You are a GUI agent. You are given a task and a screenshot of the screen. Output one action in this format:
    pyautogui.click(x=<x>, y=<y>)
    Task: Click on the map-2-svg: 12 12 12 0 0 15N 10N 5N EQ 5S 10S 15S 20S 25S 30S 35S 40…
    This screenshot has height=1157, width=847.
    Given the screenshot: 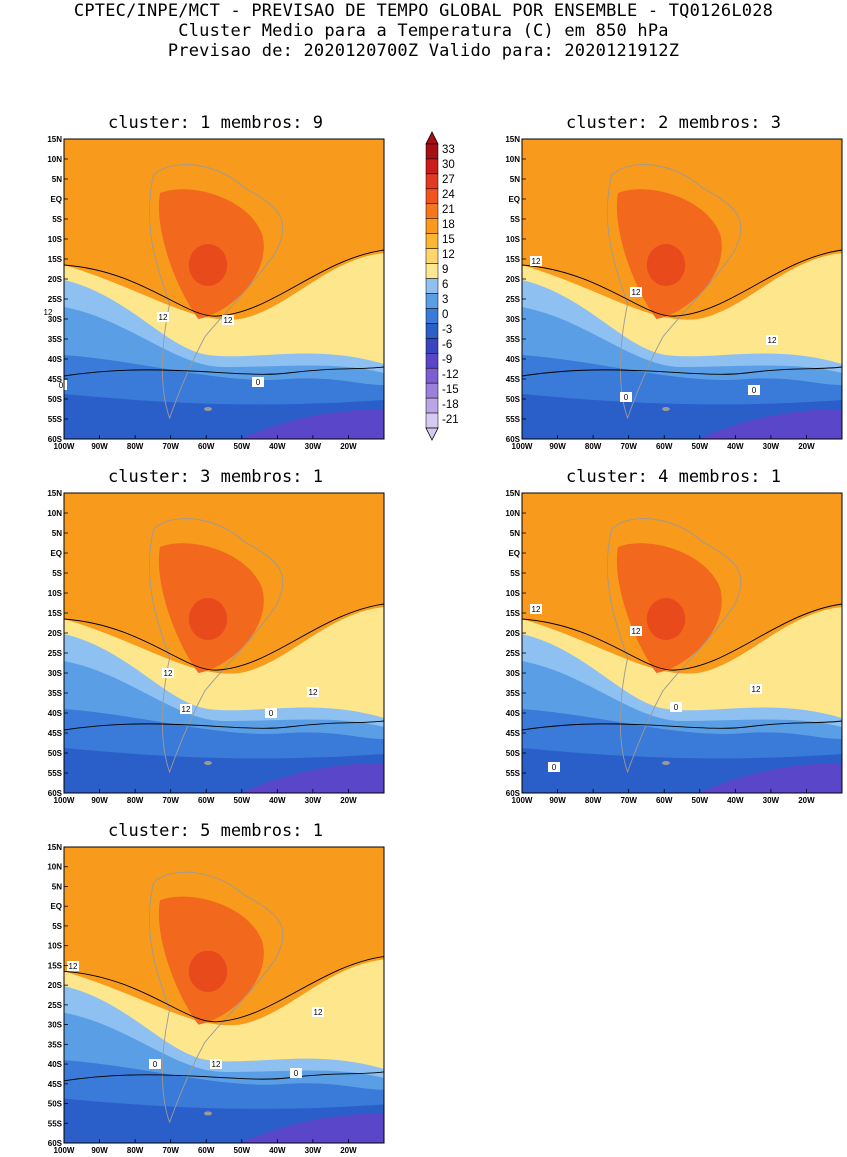 What is the action you would take?
    pyautogui.click(x=674, y=293)
    